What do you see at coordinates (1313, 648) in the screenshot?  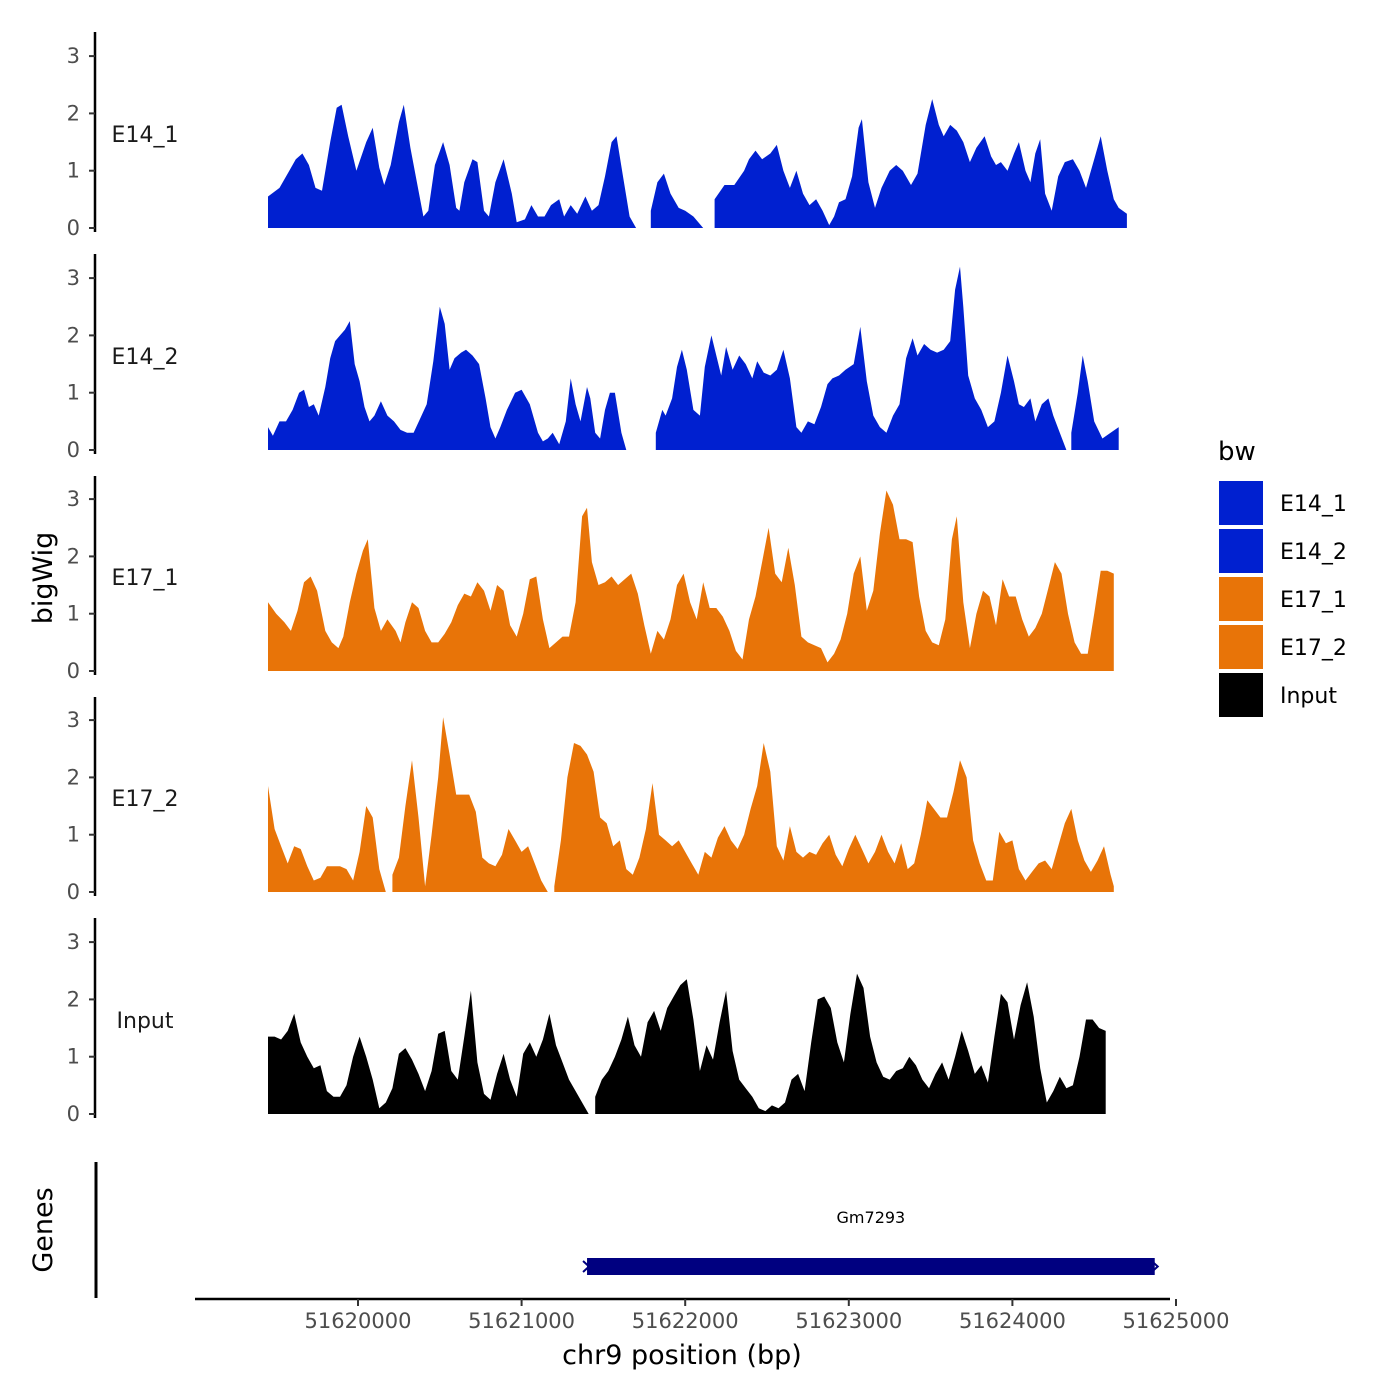 I see `legend-label: E17_2` at bounding box center [1313, 648].